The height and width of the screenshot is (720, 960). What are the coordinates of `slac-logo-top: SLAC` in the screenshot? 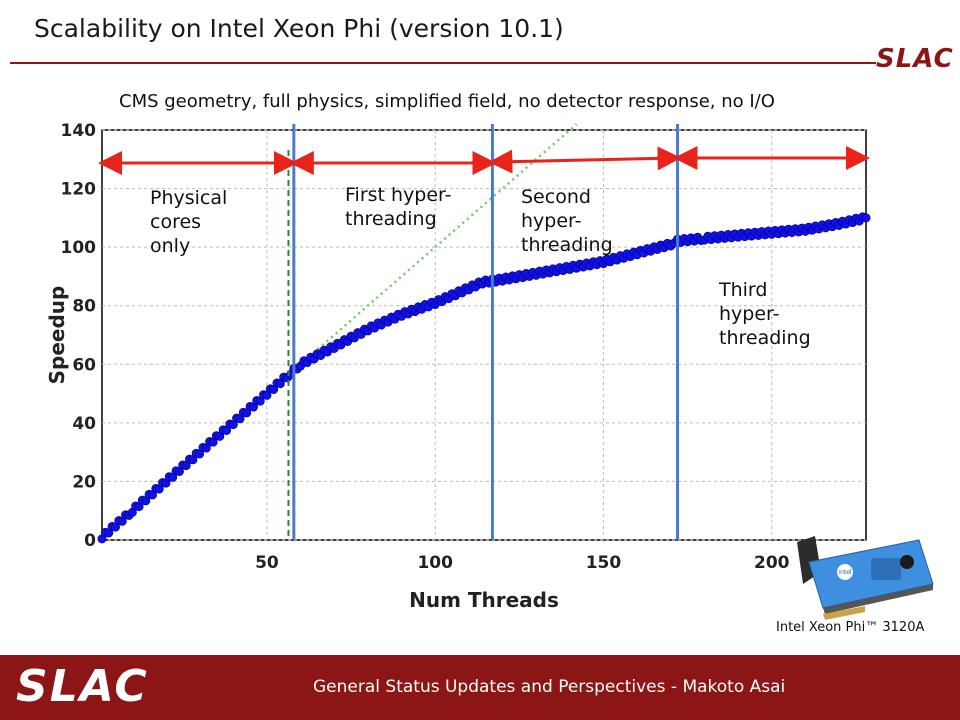 It's located at (915, 59).